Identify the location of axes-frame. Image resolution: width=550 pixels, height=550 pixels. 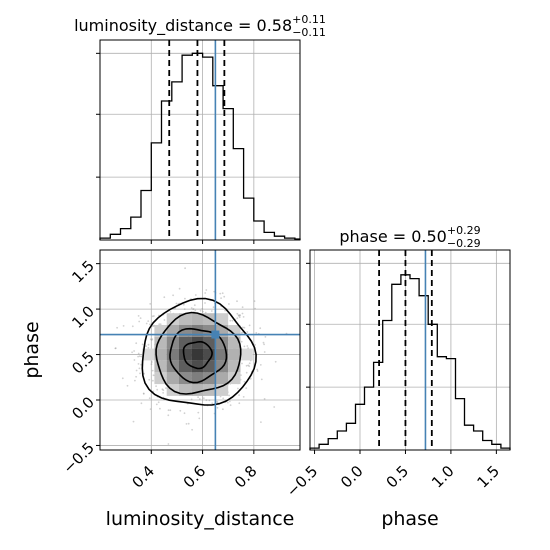
(200, 140).